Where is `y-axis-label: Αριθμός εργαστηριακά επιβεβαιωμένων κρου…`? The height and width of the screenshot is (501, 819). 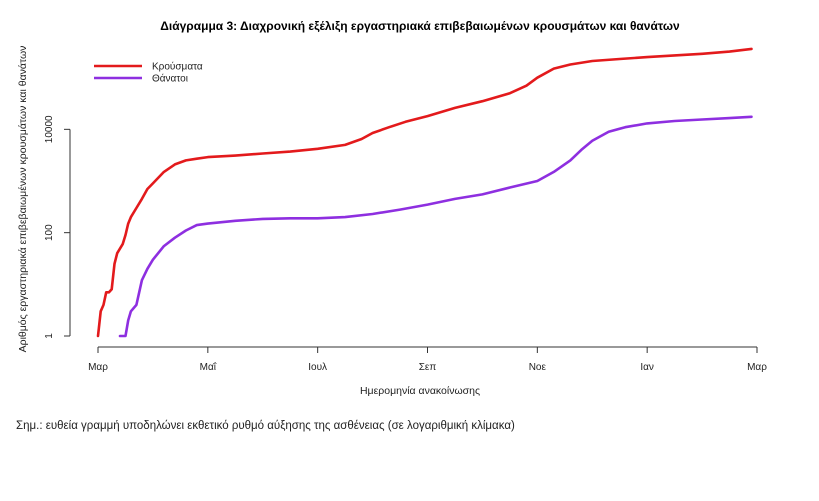
y-axis-label: Αριθμός εργαστηριακά επιβεβαιωμένων κρου… is located at coordinates (23, 199).